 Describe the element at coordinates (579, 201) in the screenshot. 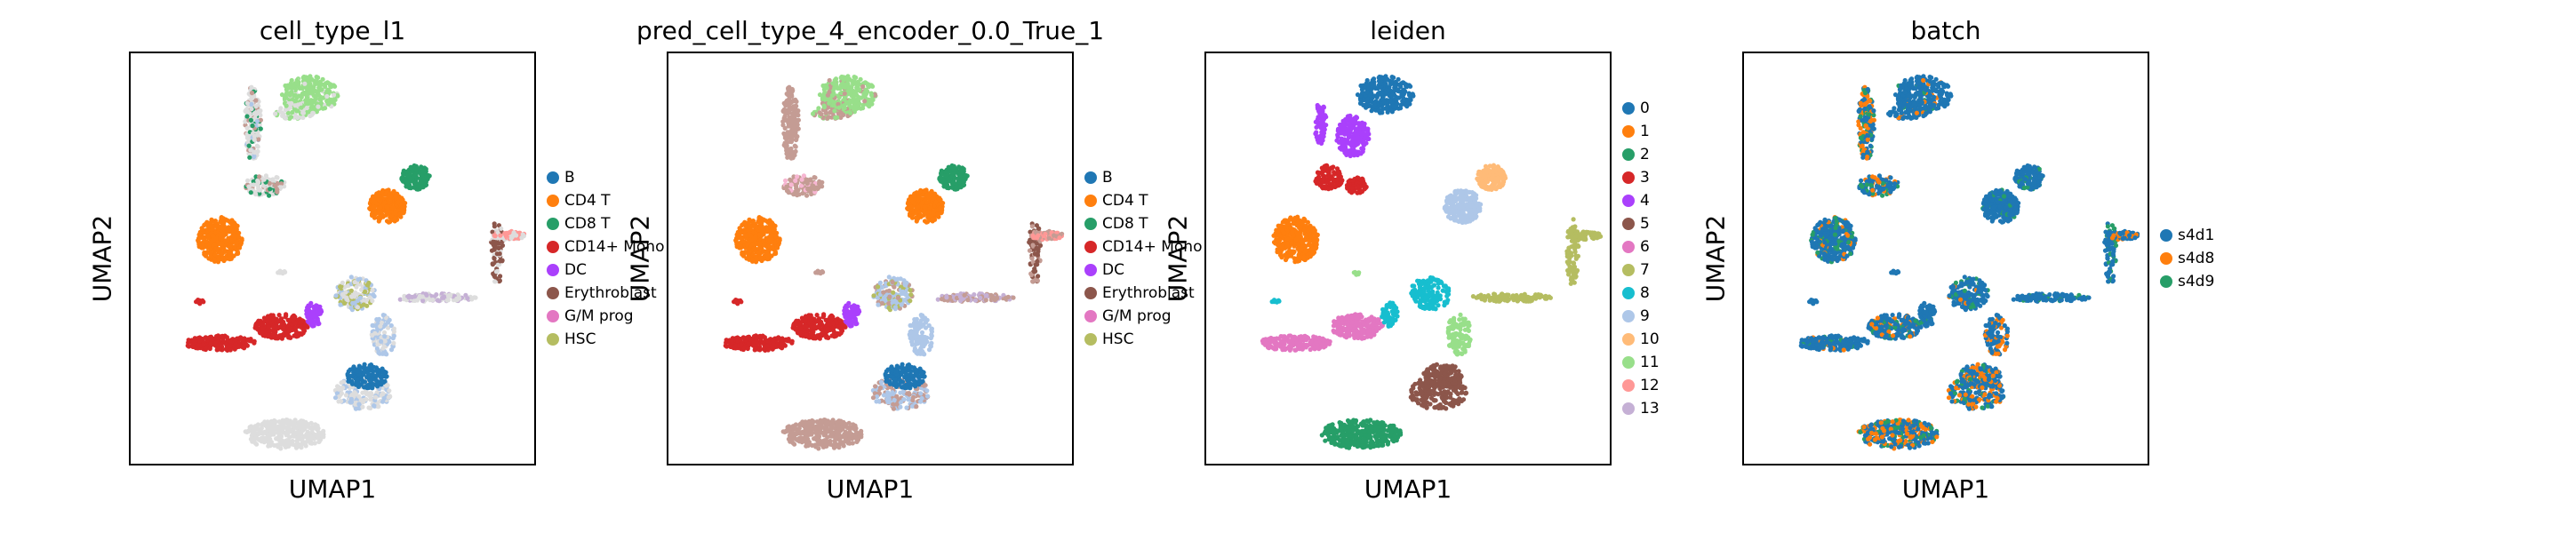

I see `legend-item: CD4 T` at that location.